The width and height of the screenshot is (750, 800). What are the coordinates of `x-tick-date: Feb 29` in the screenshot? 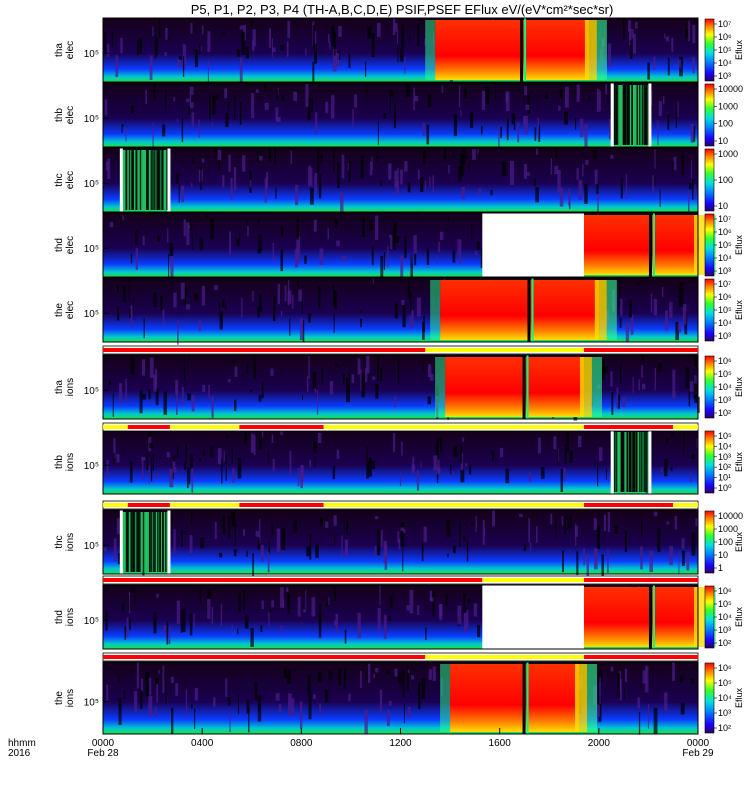 It's located at (698, 753).